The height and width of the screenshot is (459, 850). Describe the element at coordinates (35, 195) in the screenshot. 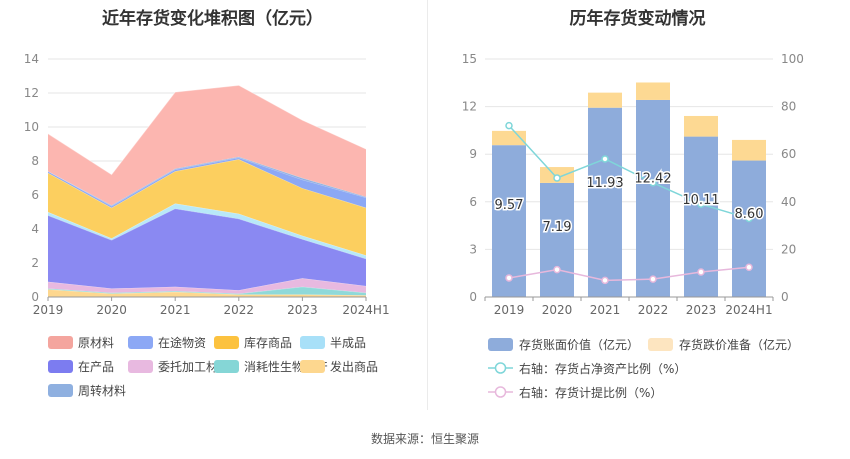

I see `left-y-tick-label: 6` at that location.